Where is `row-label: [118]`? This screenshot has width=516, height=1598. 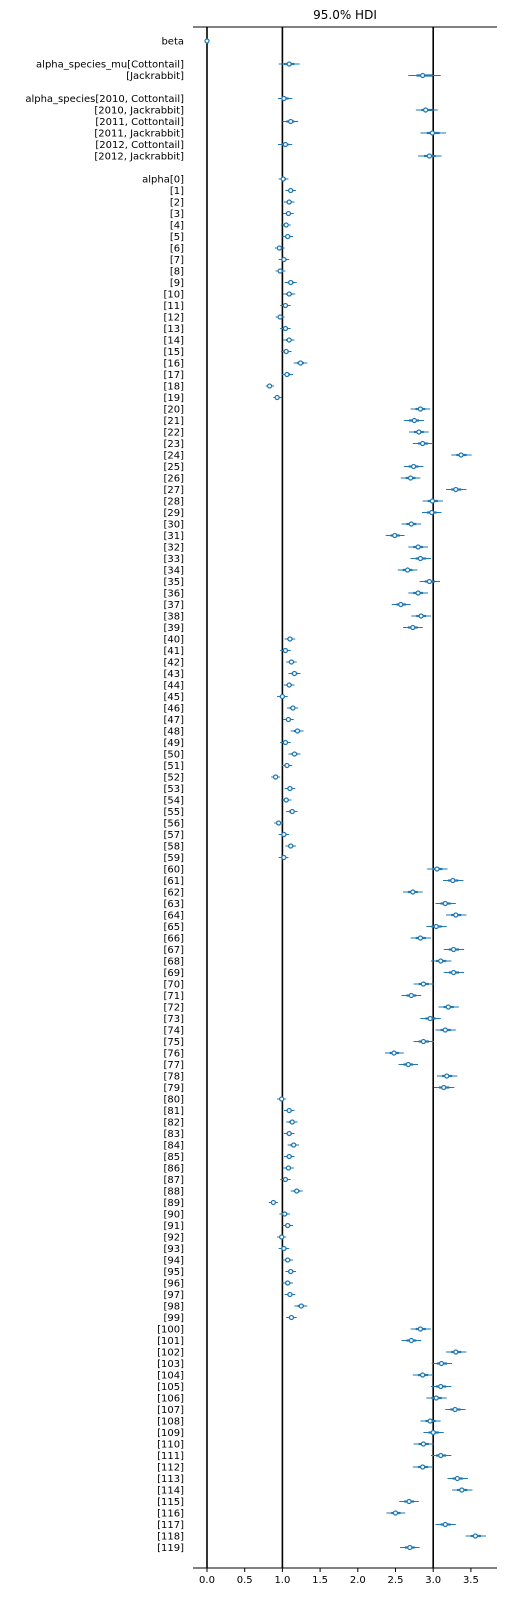 row-label: [118] is located at coordinates (170, 1537).